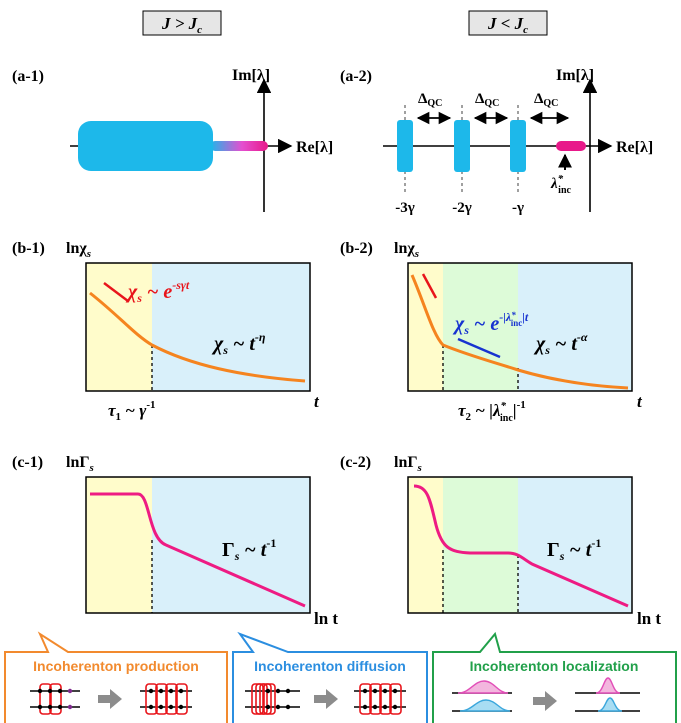 This screenshot has height=723, width=681. What do you see at coordinates (550, 103) in the screenshot?
I see `delta-qc-sub-3: QC` at bounding box center [550, 103].